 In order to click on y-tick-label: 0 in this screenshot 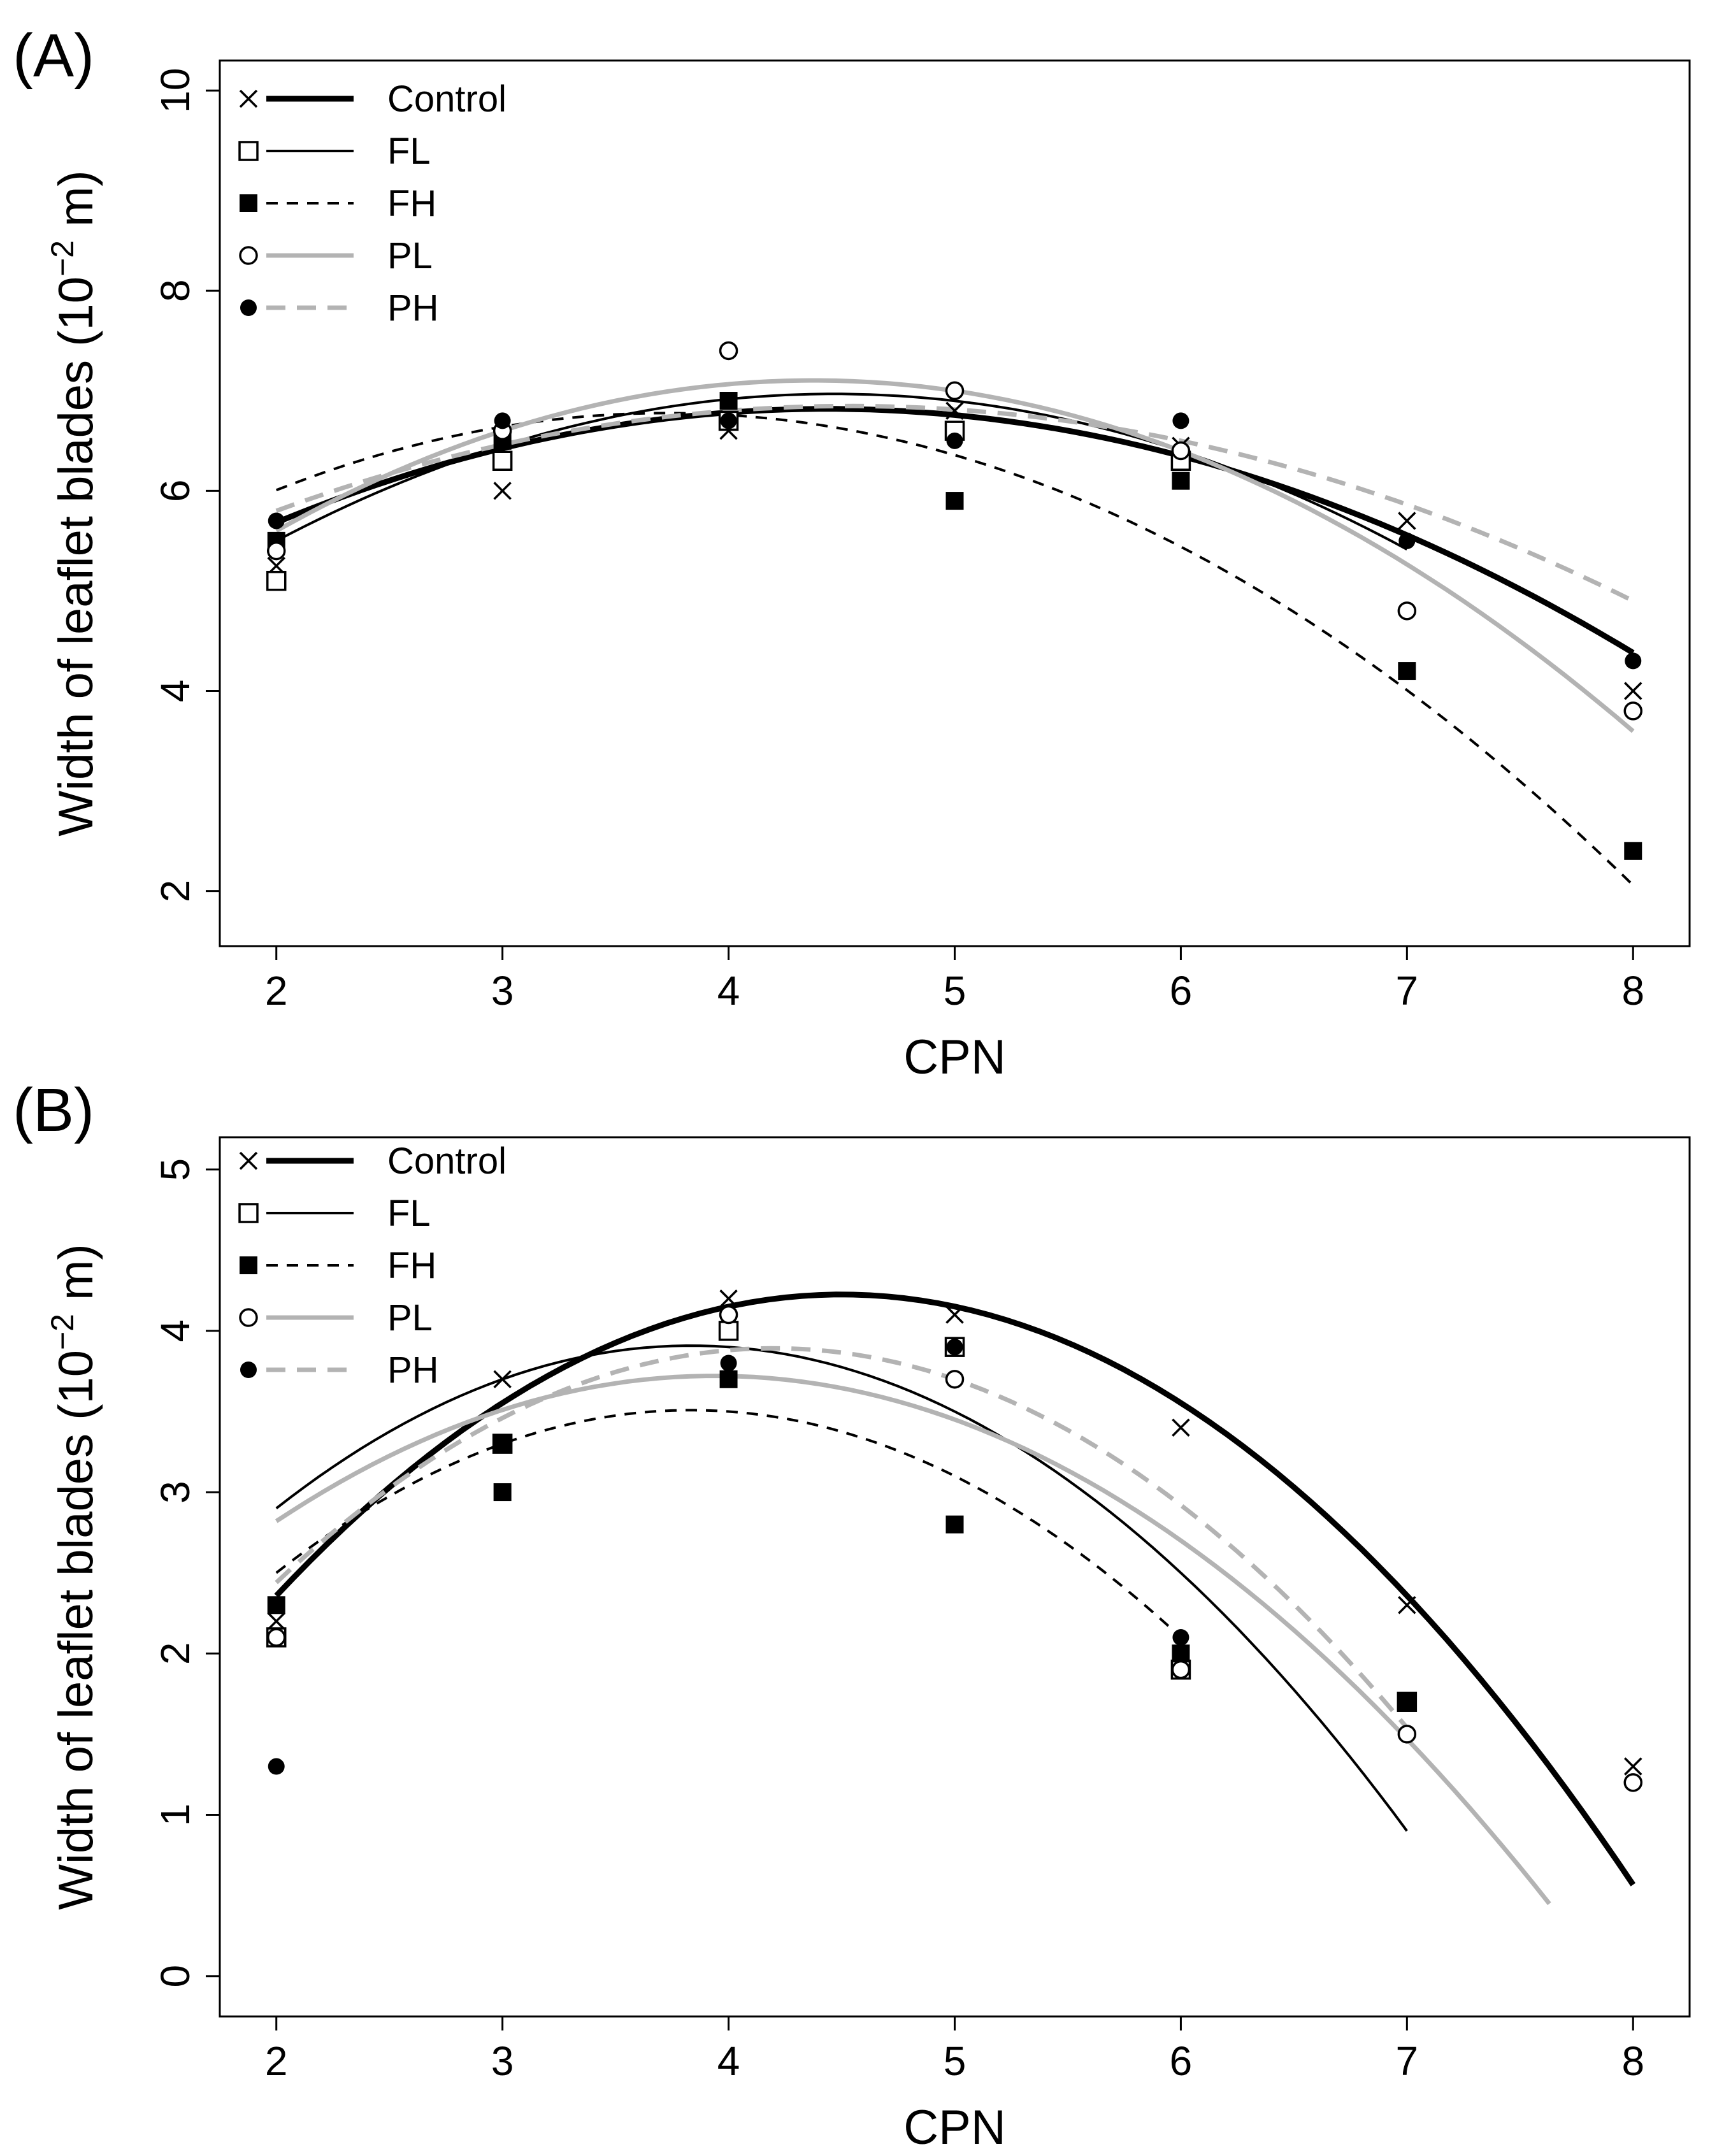, I will do `click(175, 1976)`.